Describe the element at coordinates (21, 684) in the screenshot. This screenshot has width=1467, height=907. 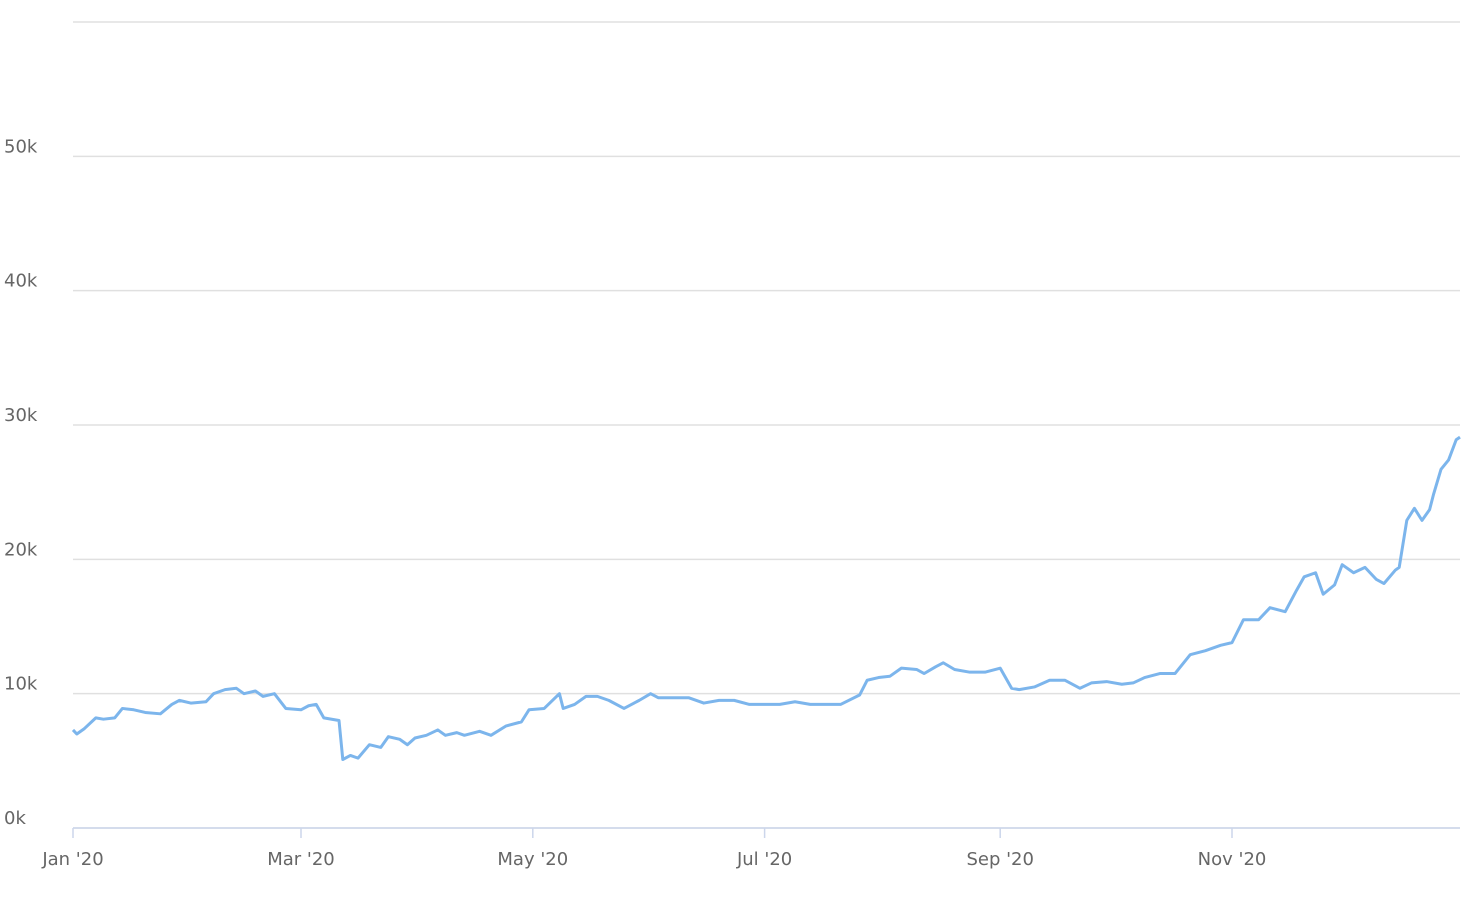
I see `y-tick-label: 10k` at that location.